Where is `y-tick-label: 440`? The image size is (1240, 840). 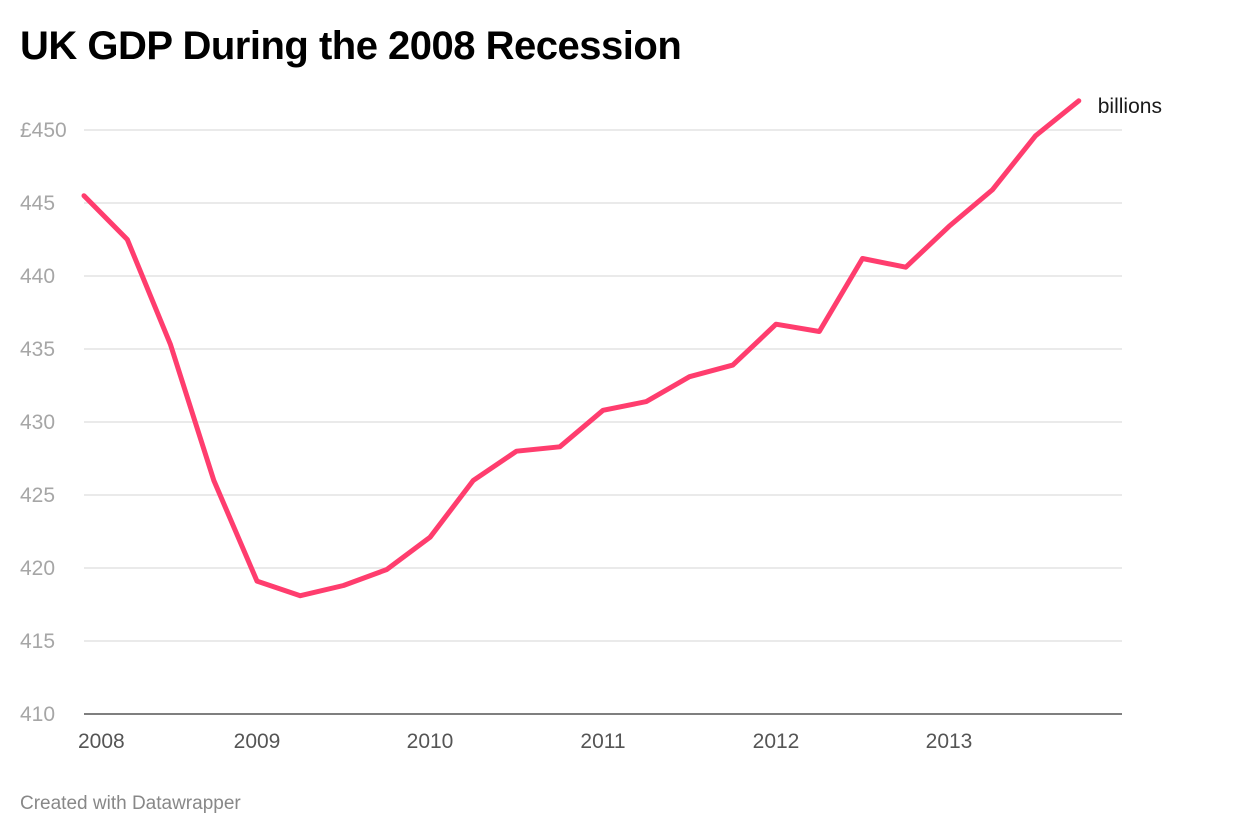 y-tick-label: 440 is located at coordinates (37, 276).